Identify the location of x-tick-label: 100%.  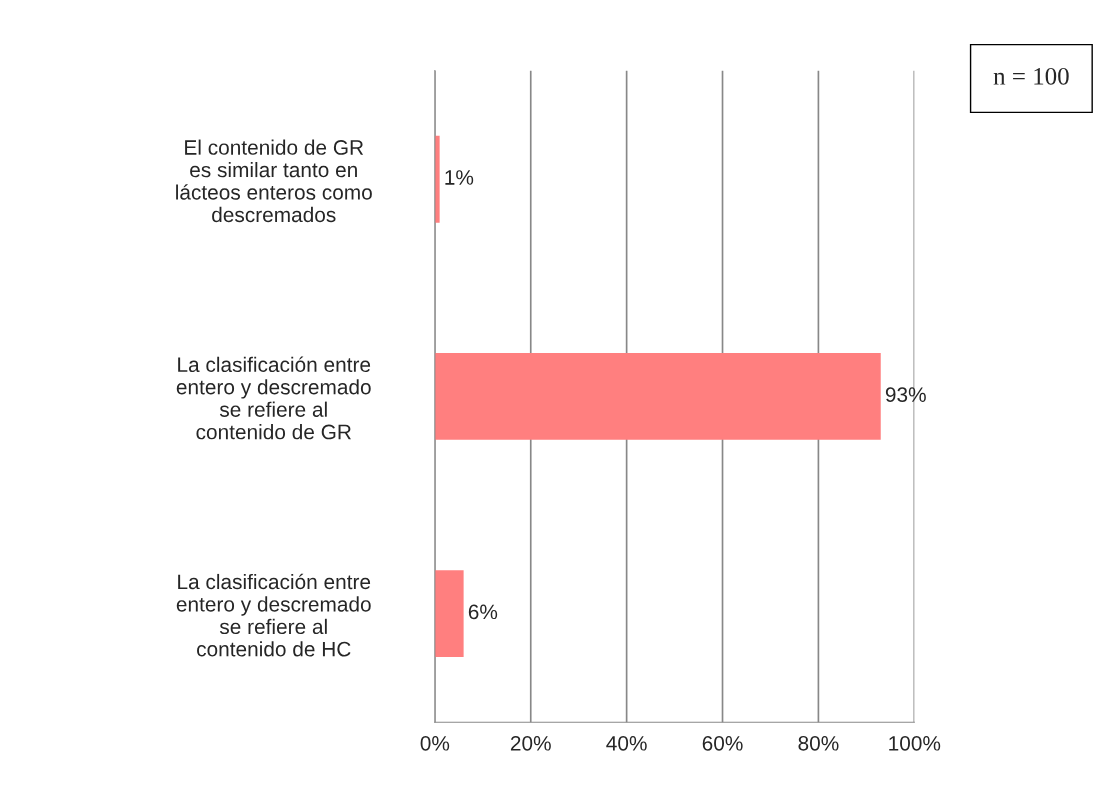
(915, 743).